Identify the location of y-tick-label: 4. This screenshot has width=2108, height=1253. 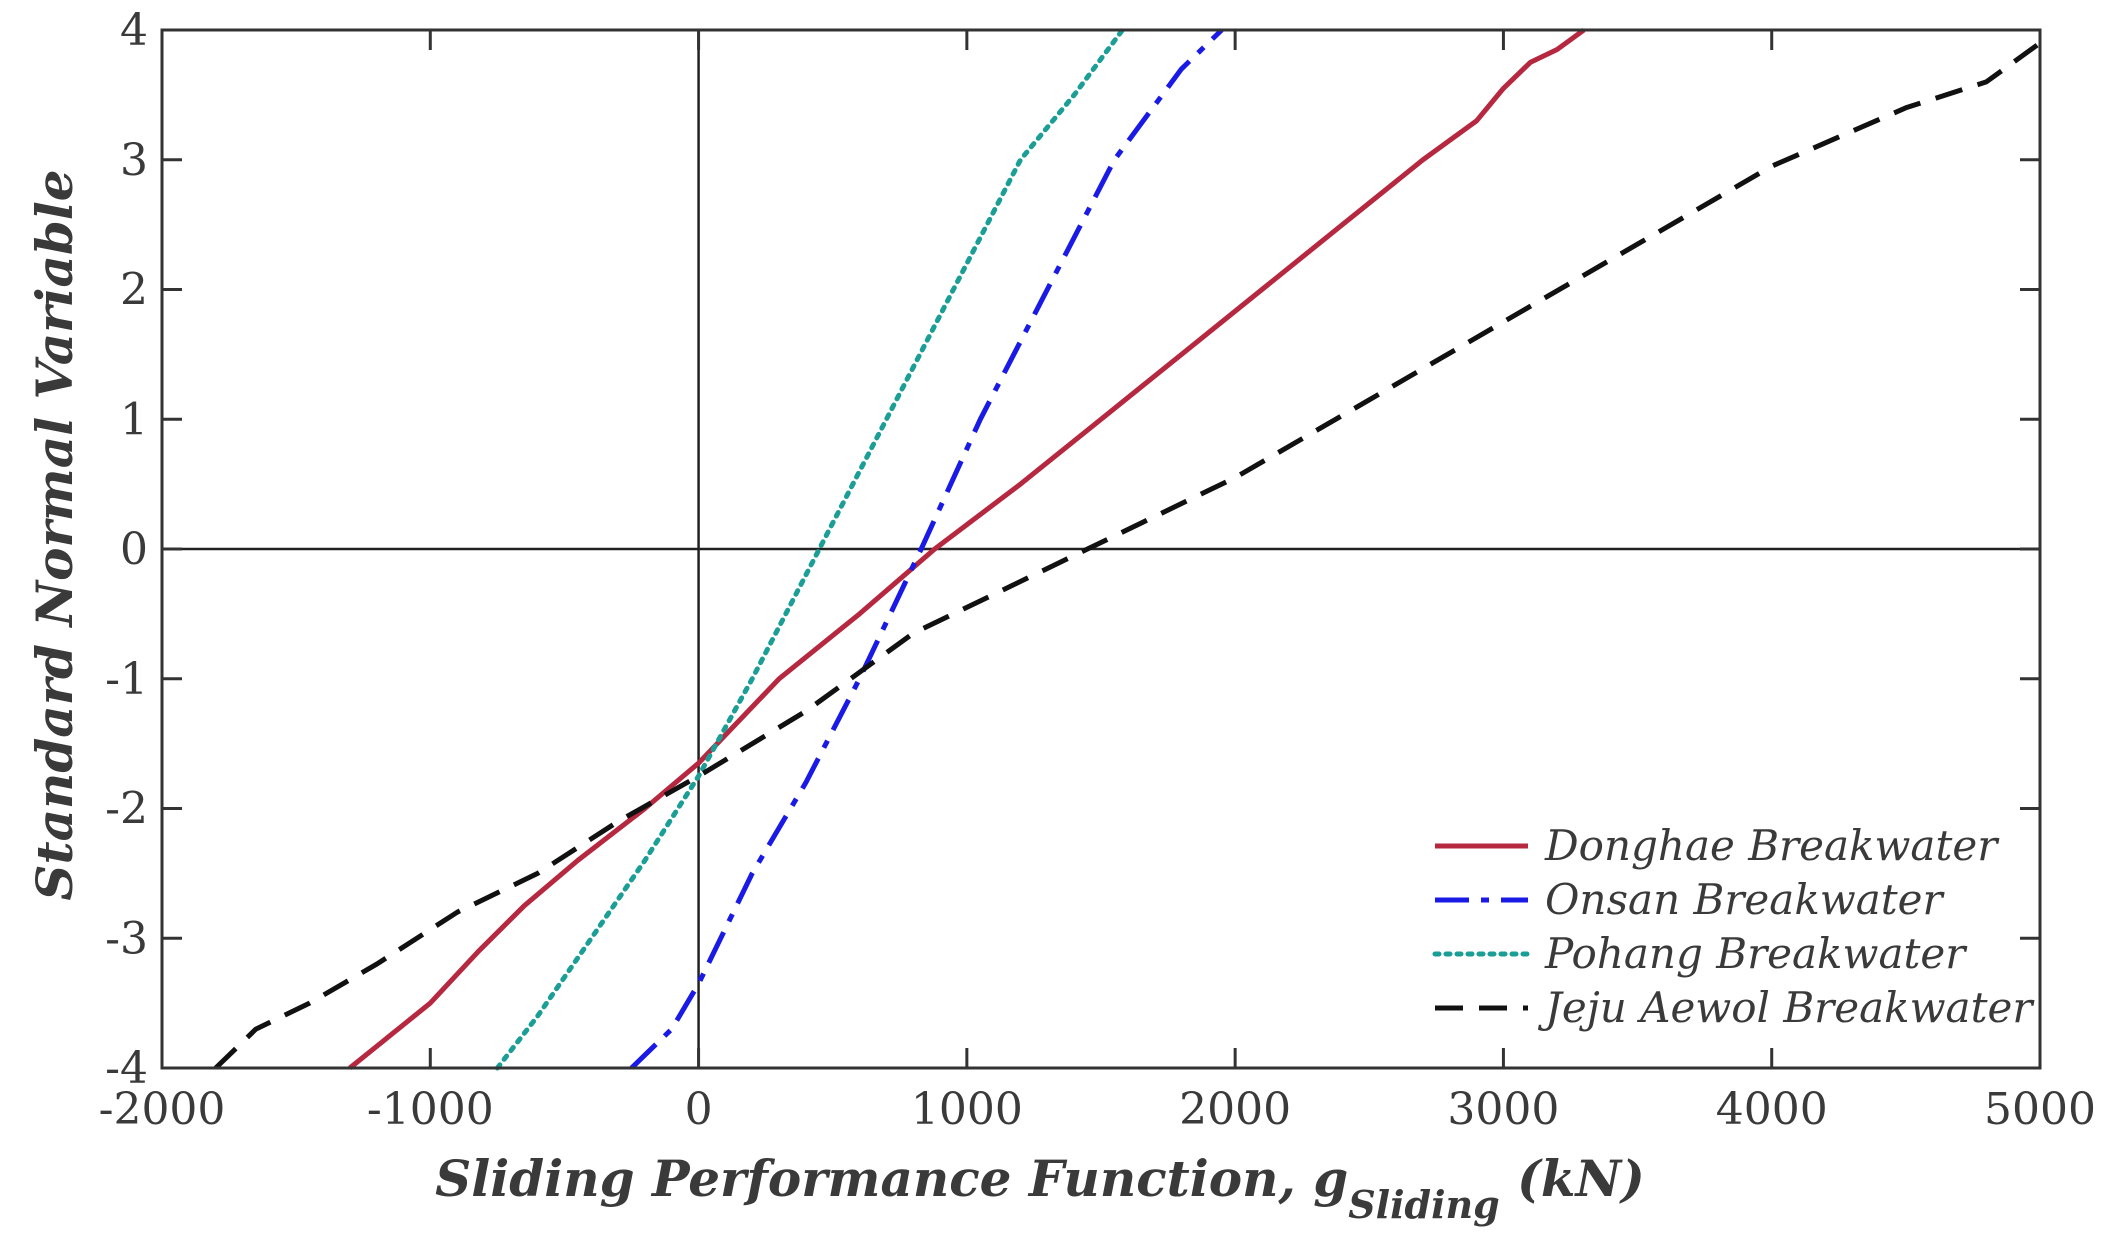
(134, 30).